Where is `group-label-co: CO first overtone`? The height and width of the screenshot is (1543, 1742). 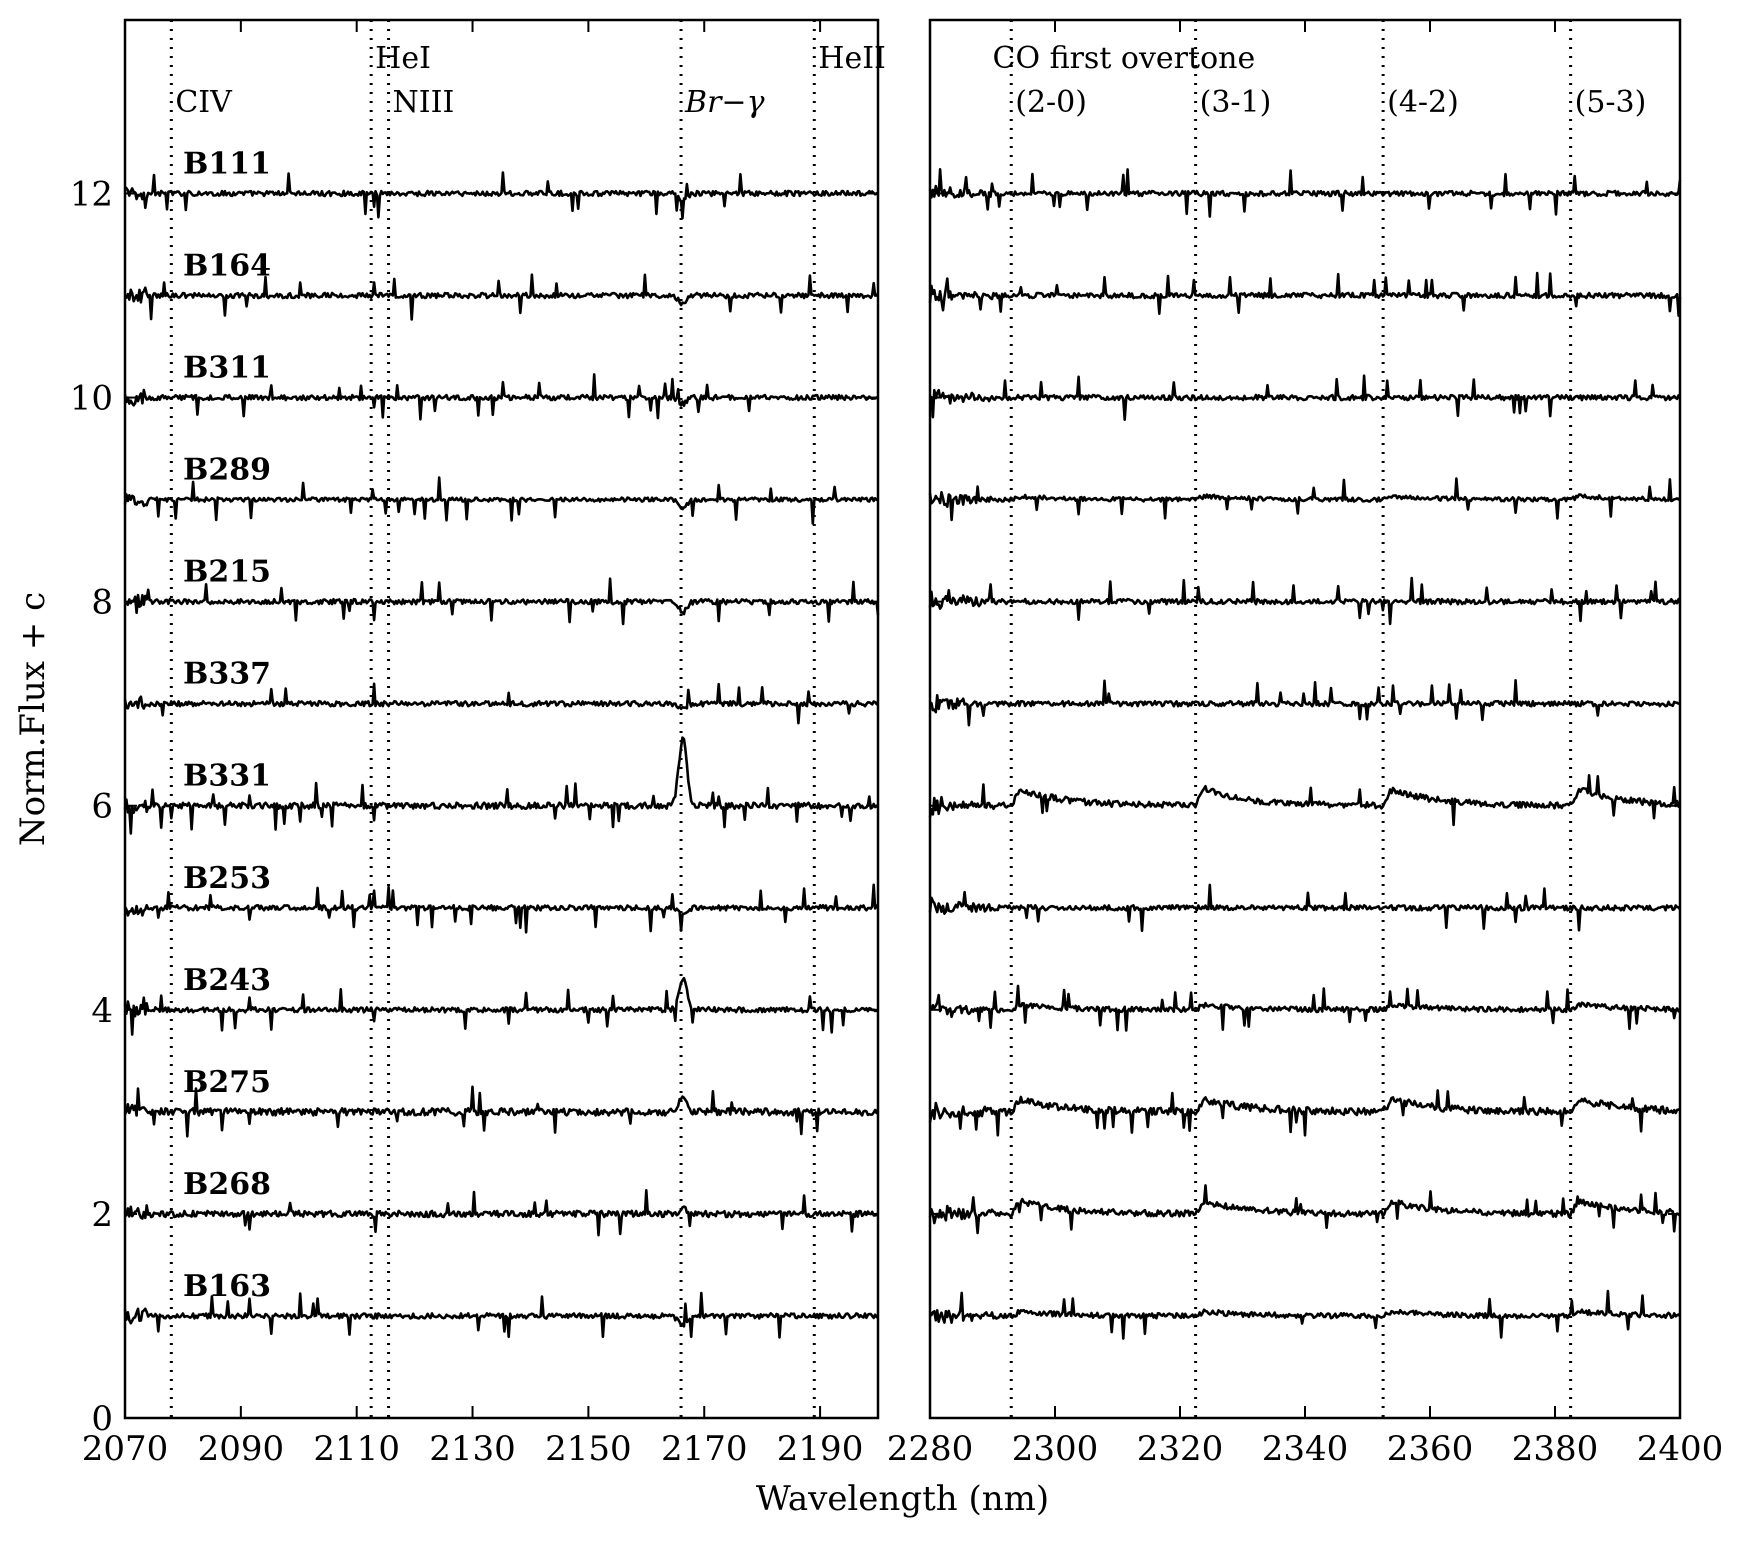
group-label-co: CO first overtone is located at coordinates (1124, 58).